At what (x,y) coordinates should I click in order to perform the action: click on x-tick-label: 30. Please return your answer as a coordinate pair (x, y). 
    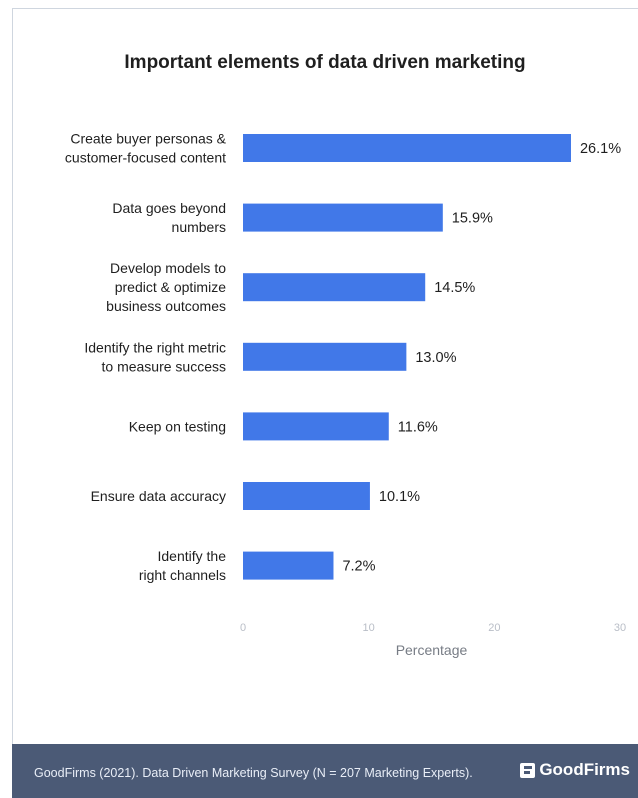
    Looking at the image, I should click on (620, 628).